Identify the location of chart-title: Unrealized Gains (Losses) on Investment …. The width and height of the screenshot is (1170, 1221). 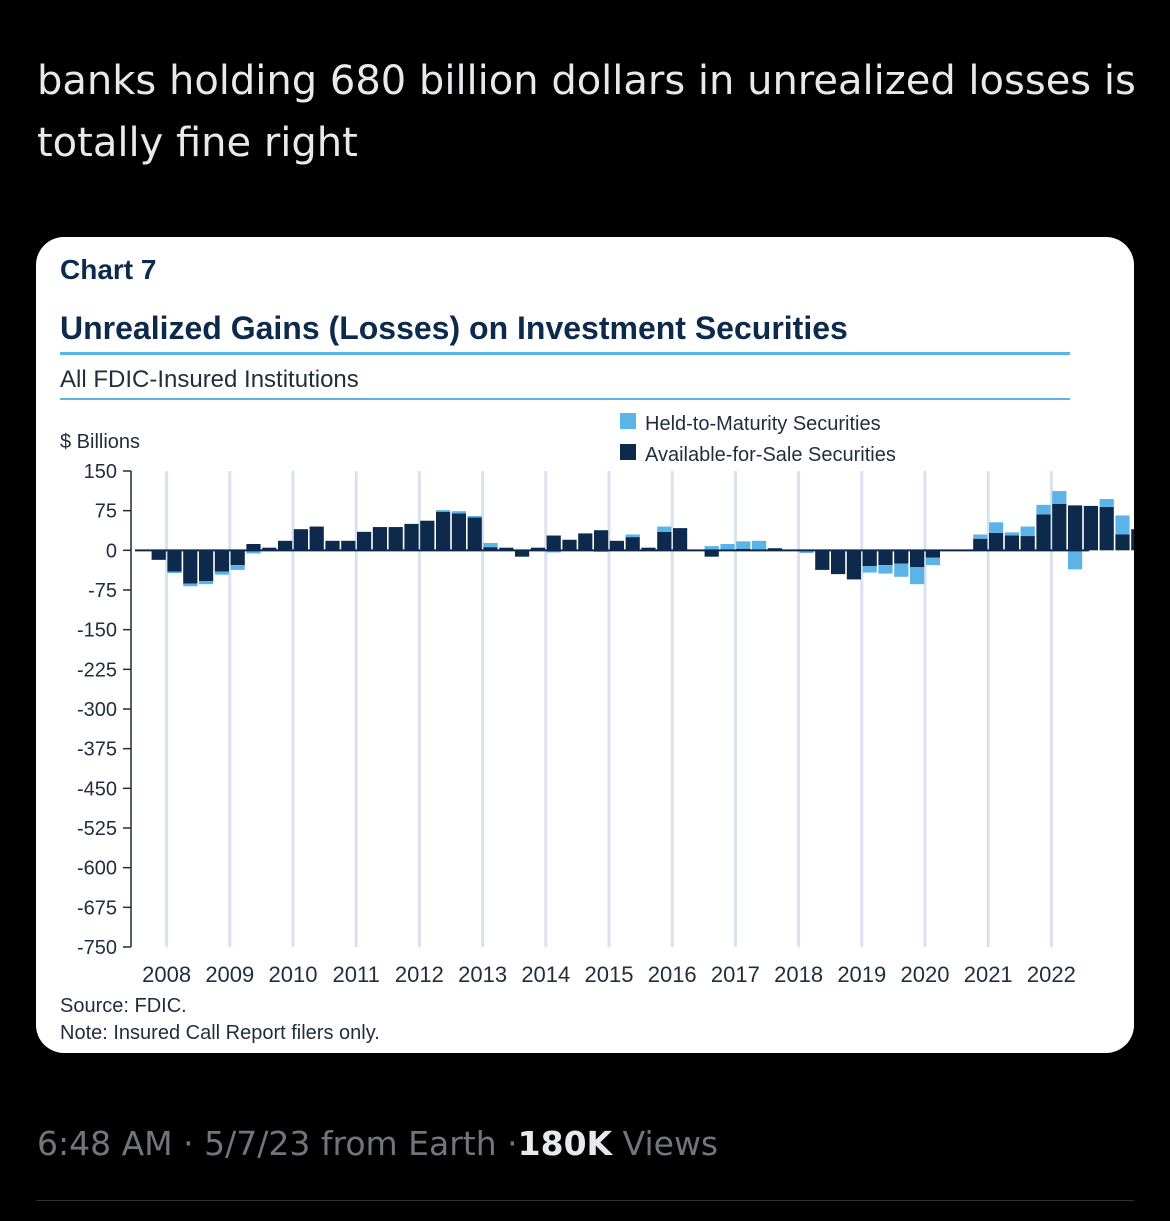
(454, 328).